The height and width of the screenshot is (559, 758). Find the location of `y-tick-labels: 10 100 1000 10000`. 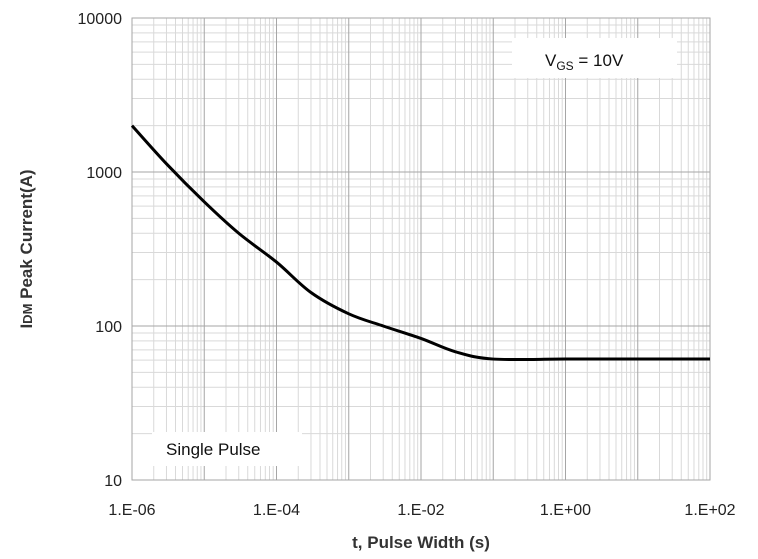

y-tick-labels: 10 100 1000 10000 is located at coordinates (100, 250).